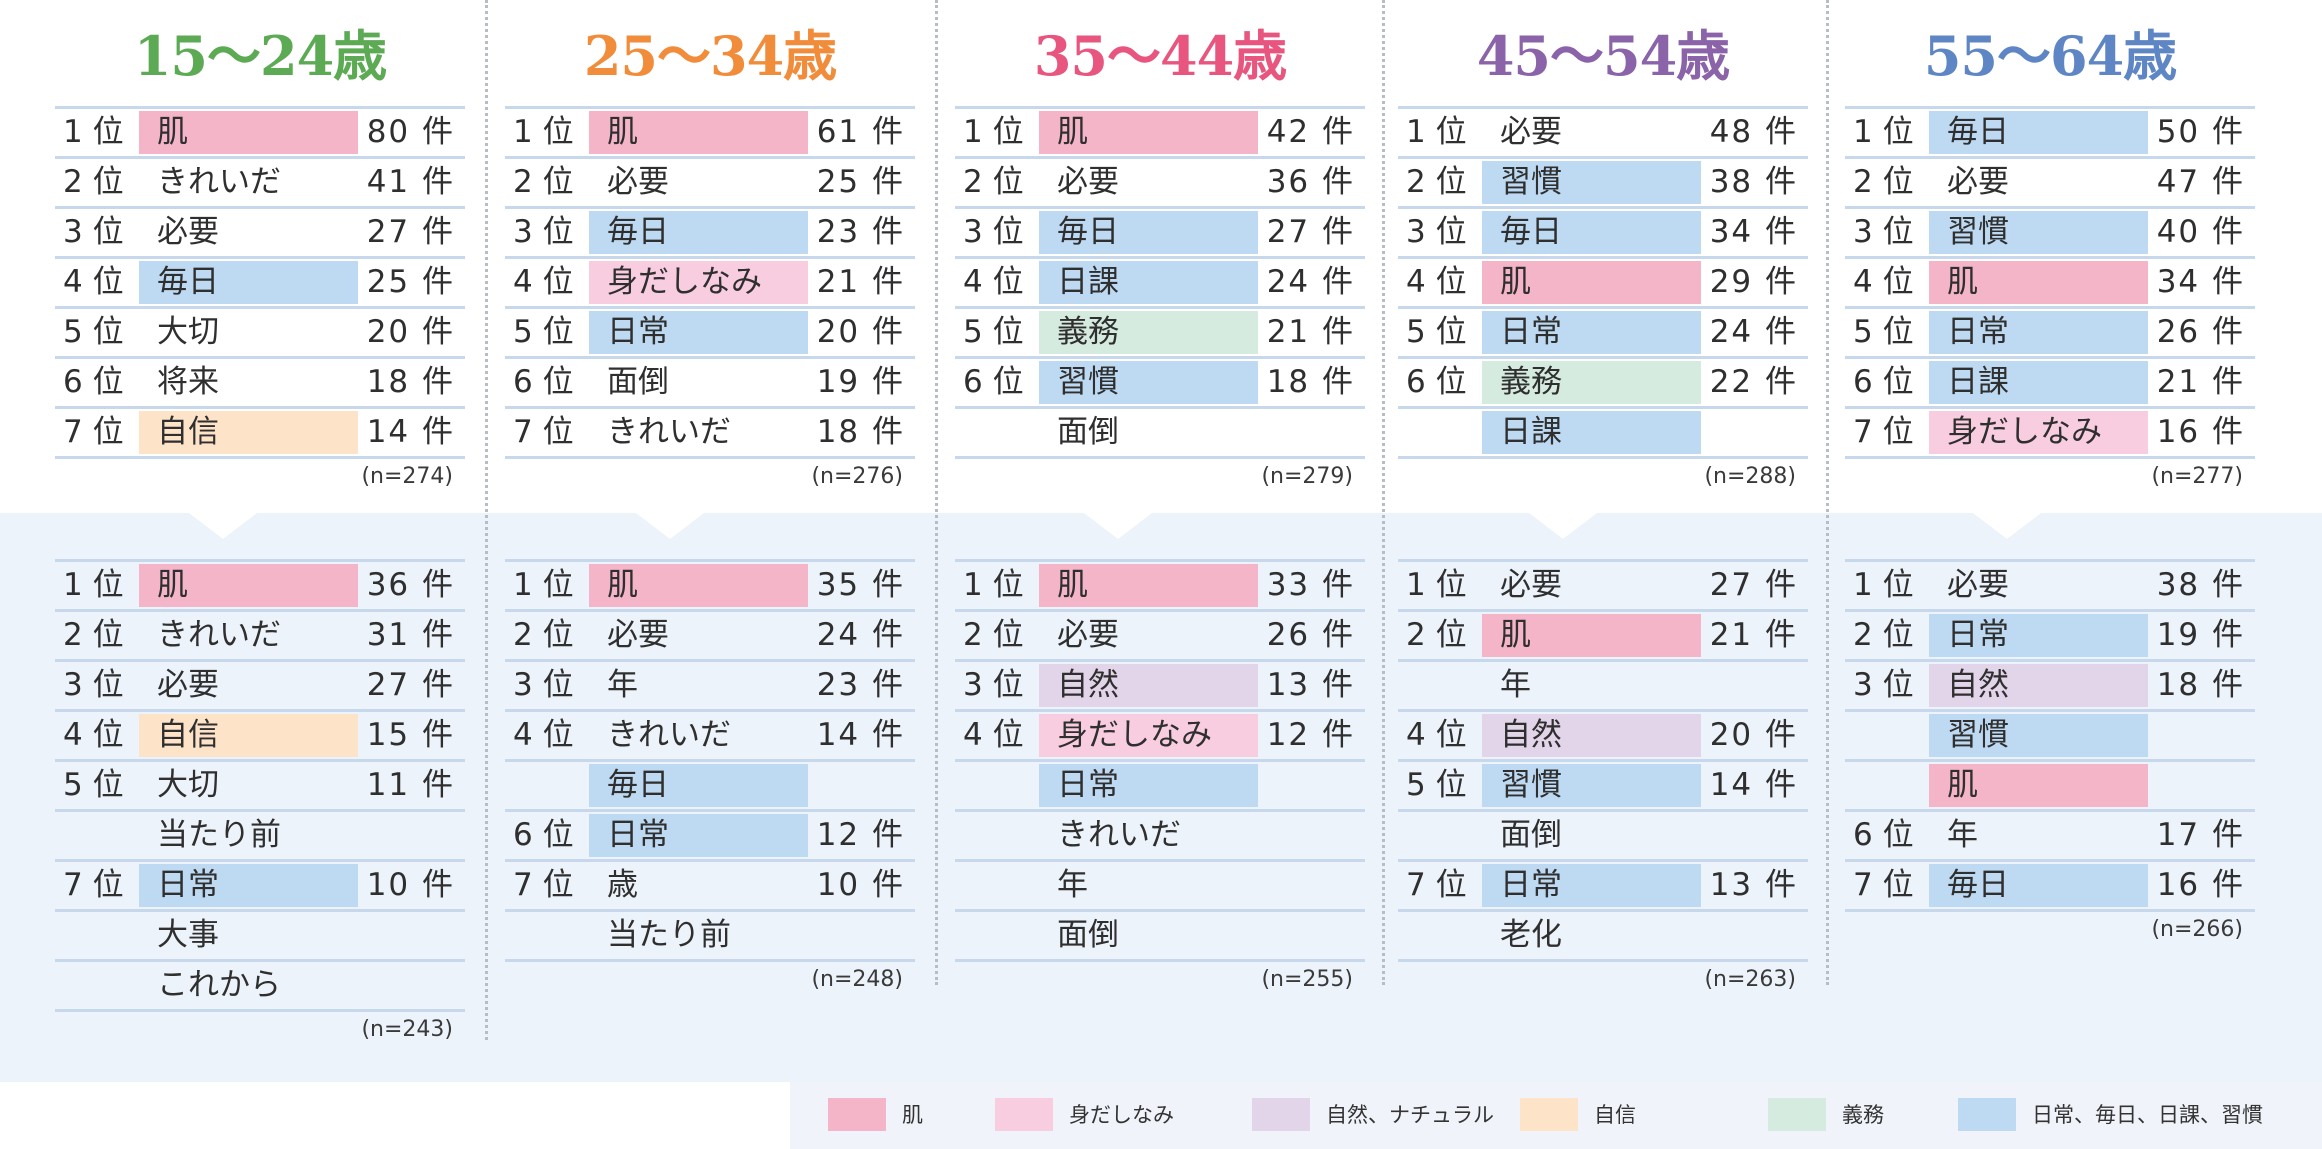 This screenshot has height=1149, width=2322. What do you see at coordinates (1750, 979) in the screenshot?
I see `sample-size: (n=263)` at bounding box center [1750, 979].